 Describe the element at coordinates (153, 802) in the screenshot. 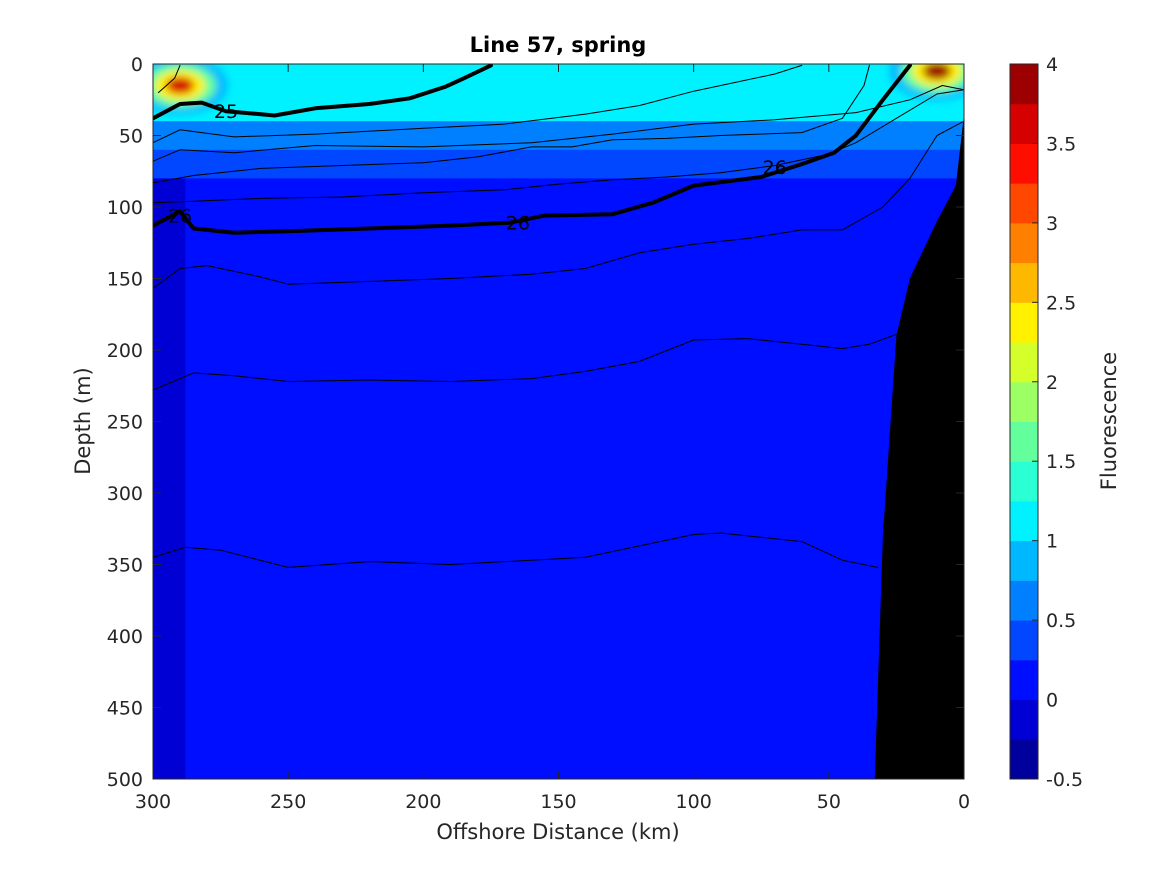

I see `x-tick-label: 300` at that location.